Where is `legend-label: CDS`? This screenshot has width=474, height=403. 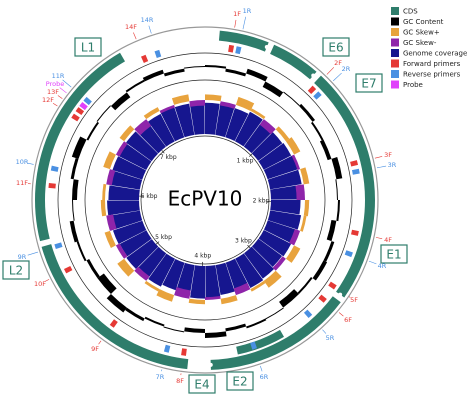 legend-label: CDS is located at coordinates (410, 12).